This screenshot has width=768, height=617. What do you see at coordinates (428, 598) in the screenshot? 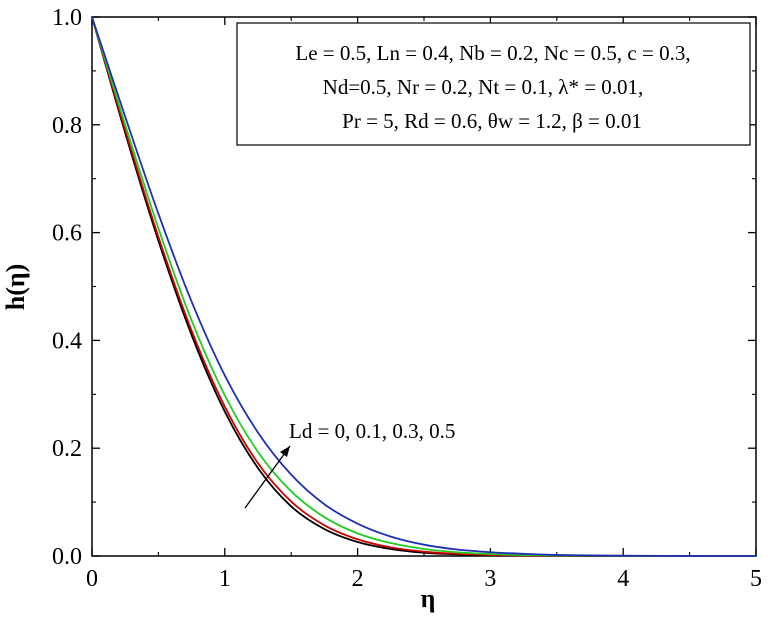
I see `x-axis-label: η` at bounding box center [428, 598].